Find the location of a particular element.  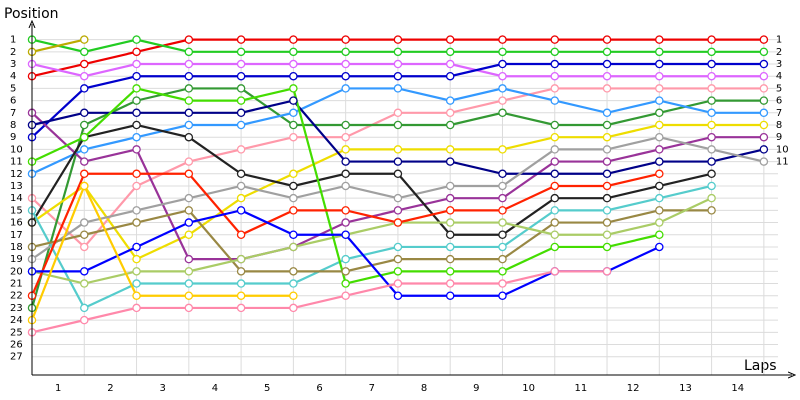

y-tick-label: 11 is located at coordinates (16, 162).